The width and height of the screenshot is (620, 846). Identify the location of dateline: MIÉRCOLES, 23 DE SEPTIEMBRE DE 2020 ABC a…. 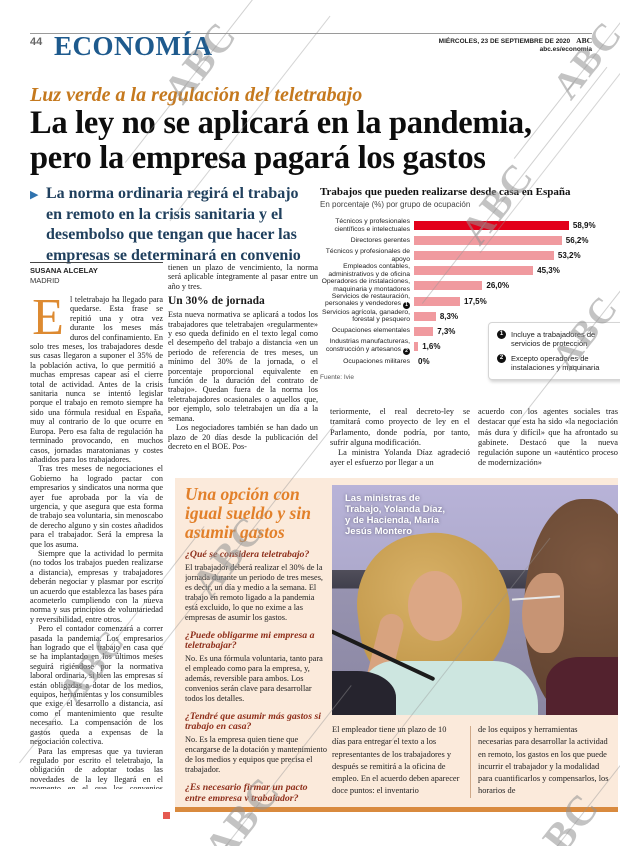
(515, 45).